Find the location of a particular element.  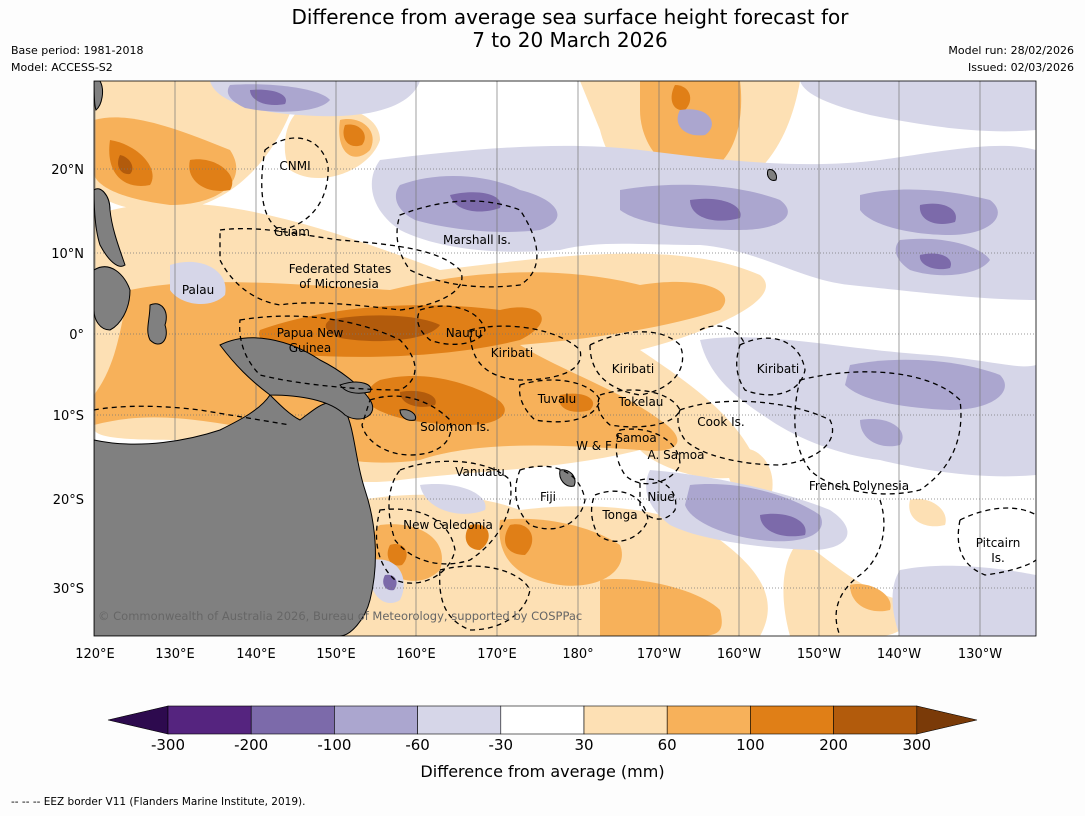

region-label: French Polynesia is located at coordinates (859, 486).